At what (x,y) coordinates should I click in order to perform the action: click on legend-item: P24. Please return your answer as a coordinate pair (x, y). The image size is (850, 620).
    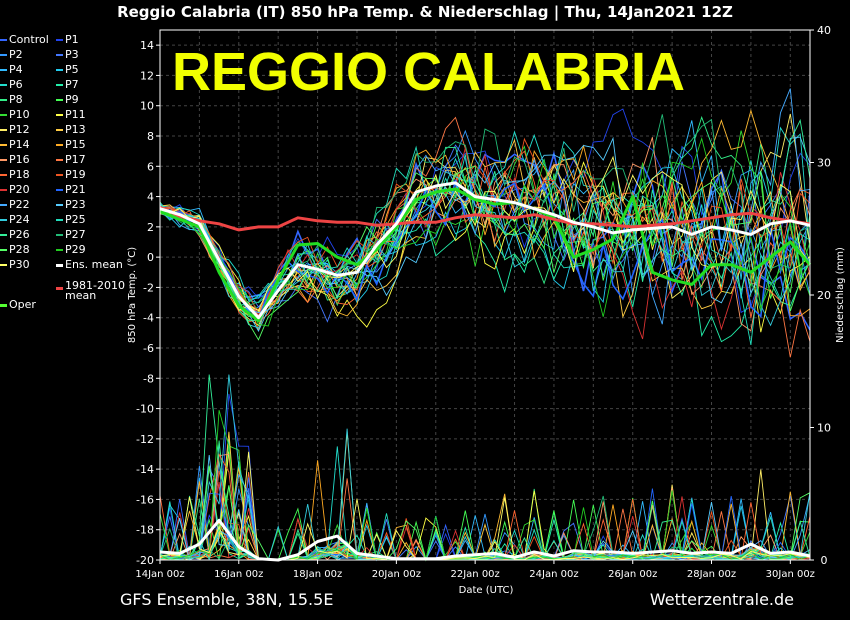
    Looking at the image, I should click on (15, 219).